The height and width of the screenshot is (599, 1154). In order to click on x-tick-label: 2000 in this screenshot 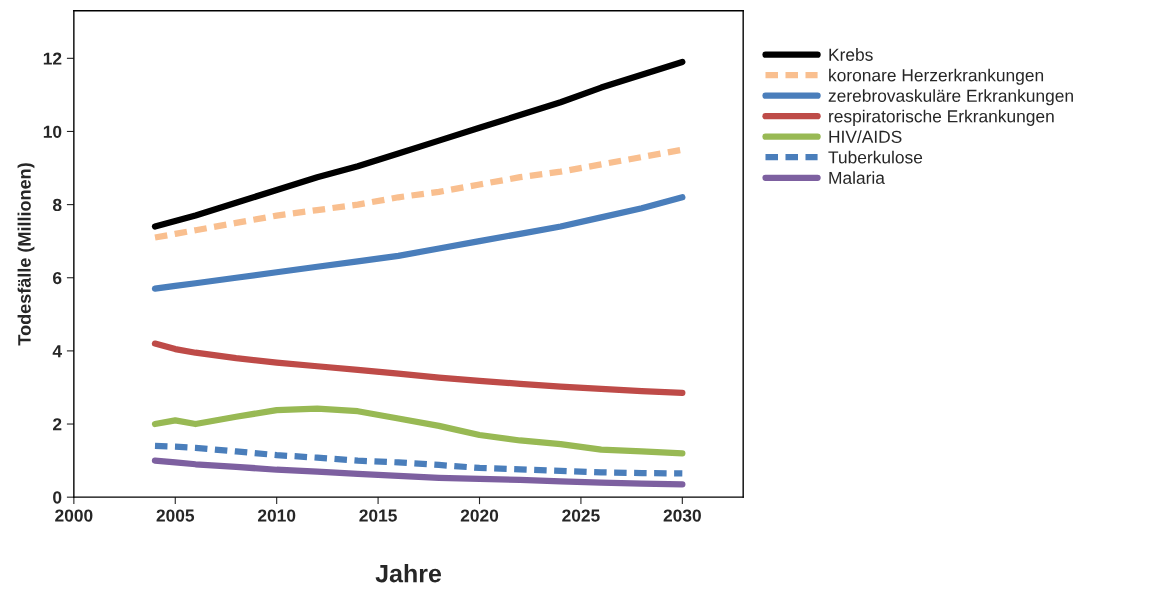, I will do `click(74, 515)`.